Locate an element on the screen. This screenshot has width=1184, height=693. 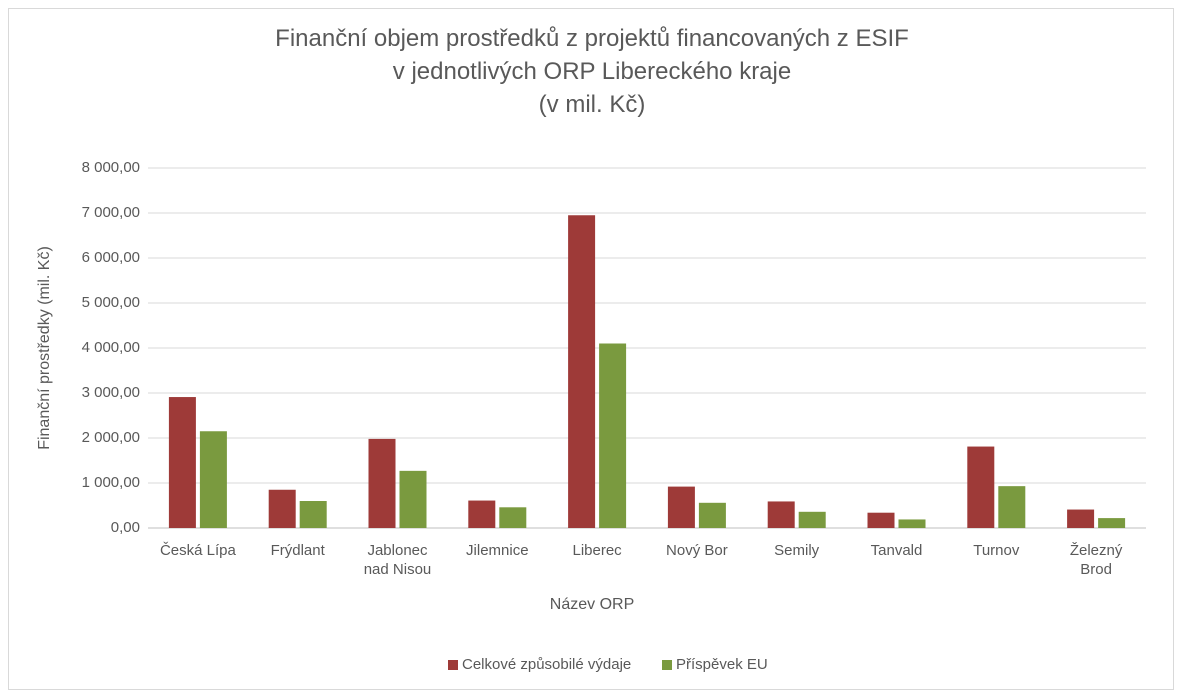
x-tick-label: Česká Lípa is located at coordinates (197, 550).